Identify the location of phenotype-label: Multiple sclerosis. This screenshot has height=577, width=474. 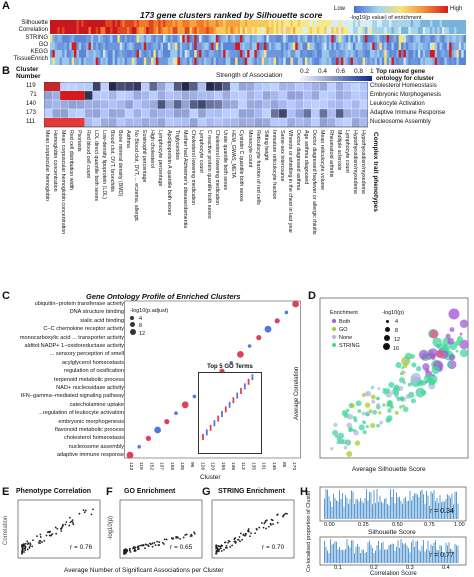
(338, 150).